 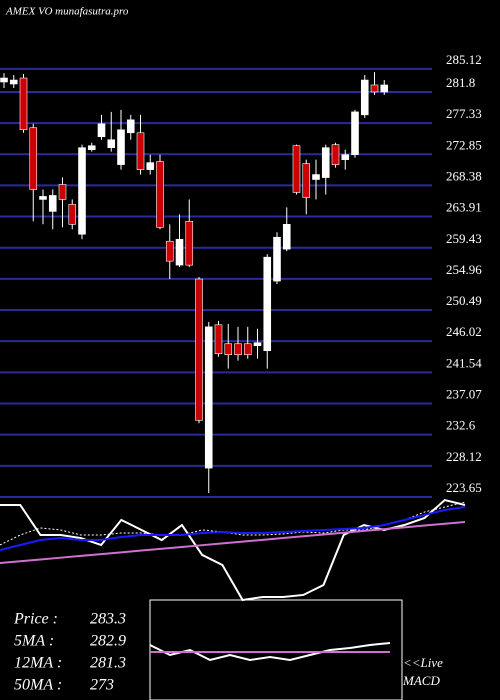 I want to click on panel-label: <<Live, so click(x=423, y=662).